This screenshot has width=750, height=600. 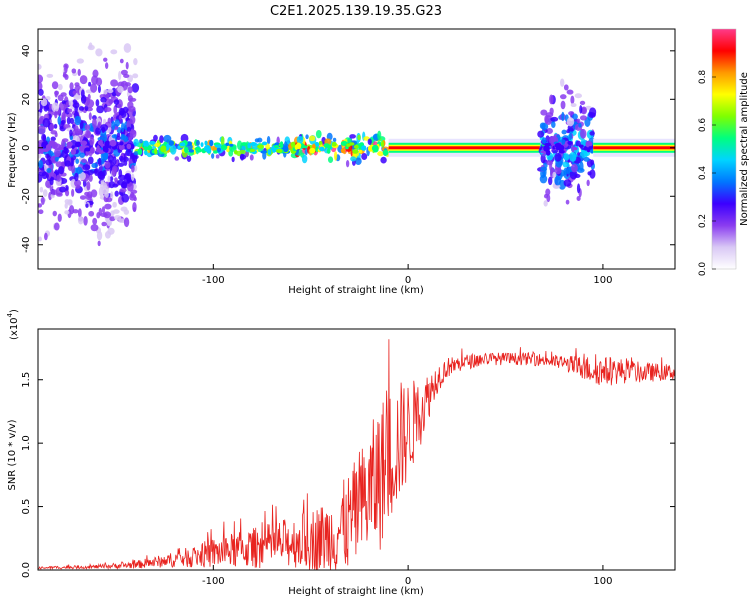 I want to click on spectrogram-x-tick-label: -100, so click(x=213, y=280).